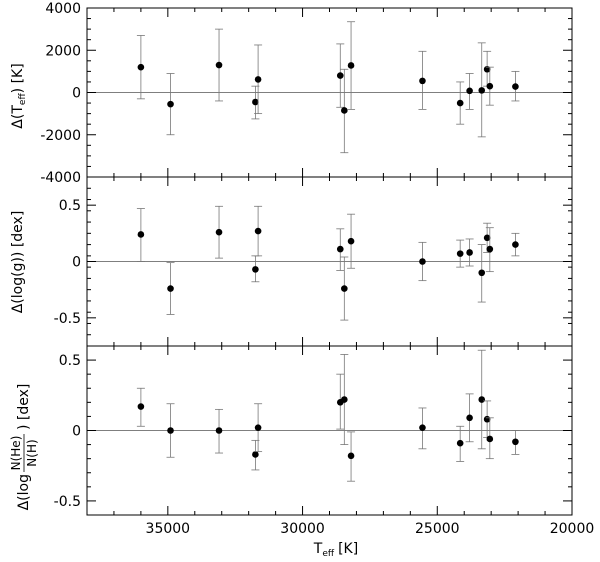  I want to click on x-tick-label: 35000, so click(168, 529).